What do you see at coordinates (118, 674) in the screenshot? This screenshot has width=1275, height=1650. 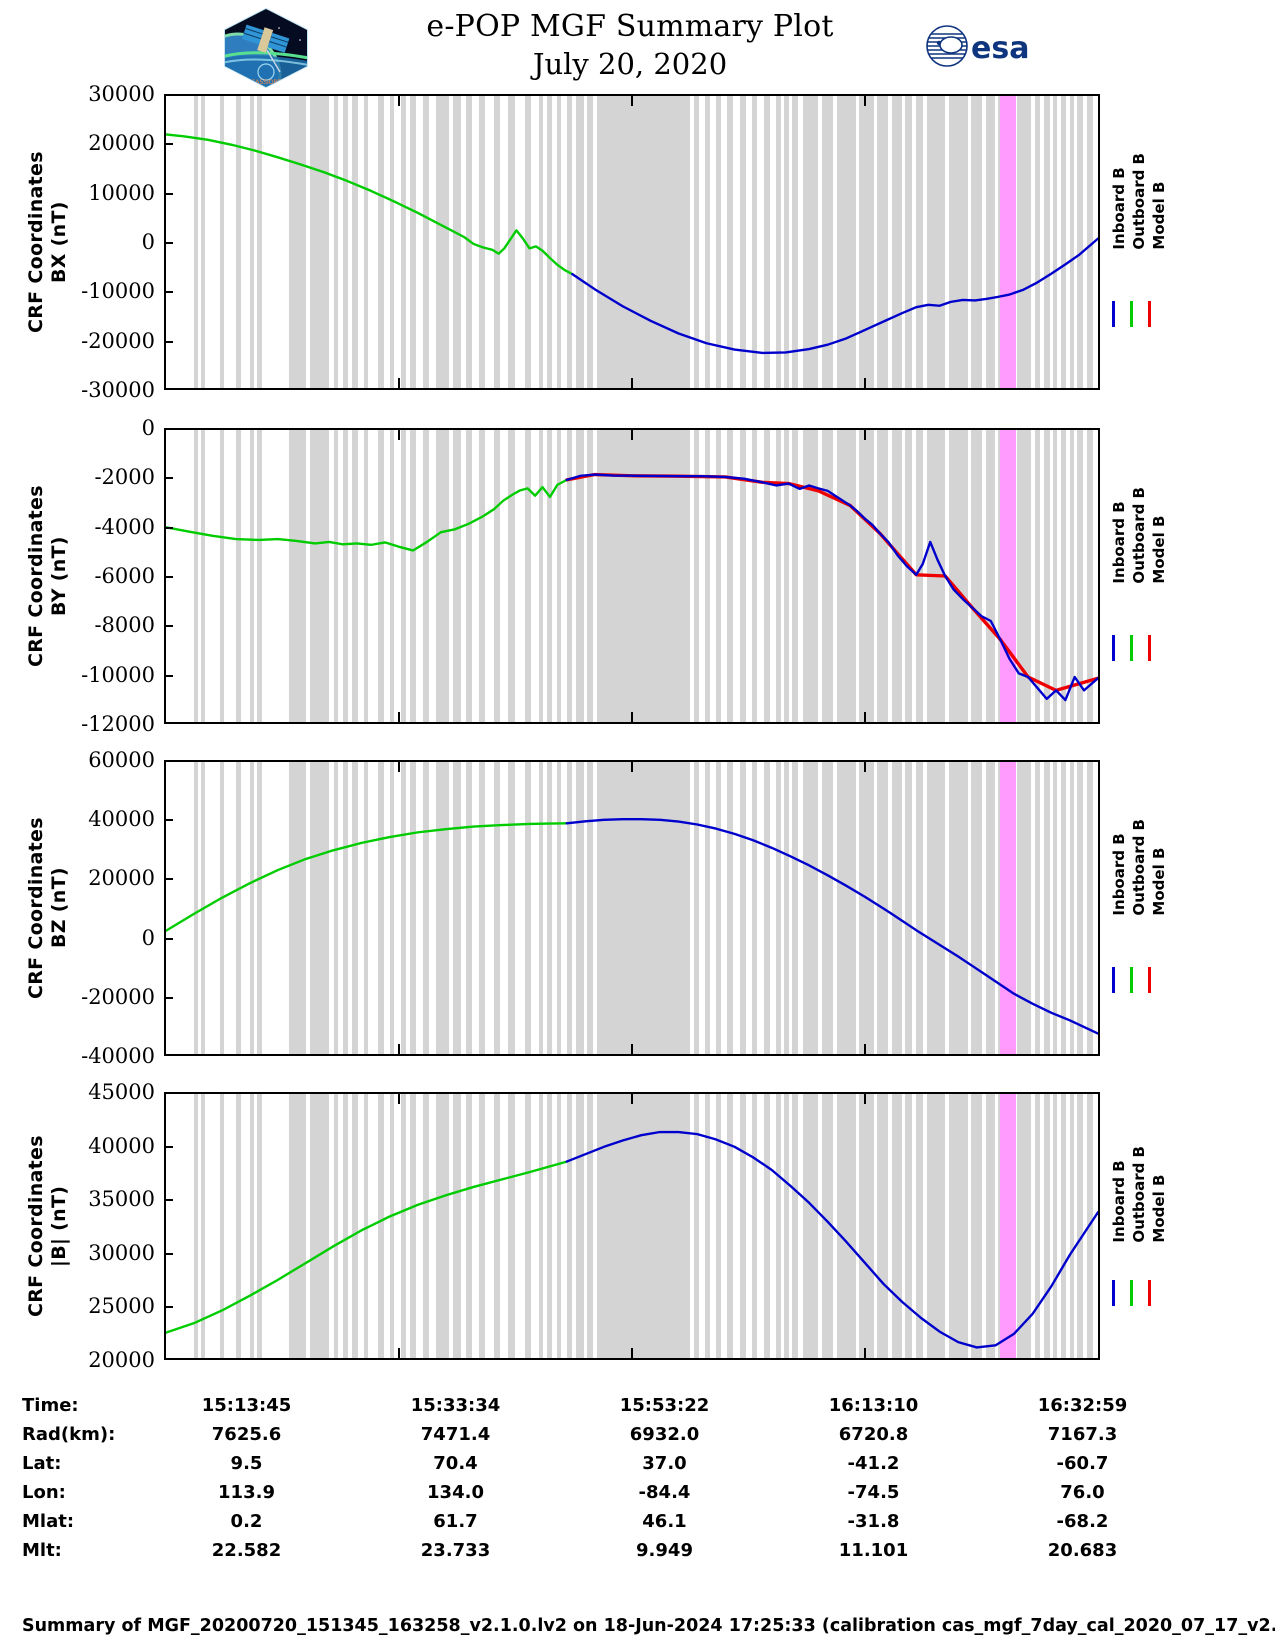 I see `y-tick-label: -10000` at bounding box center [118, 674].